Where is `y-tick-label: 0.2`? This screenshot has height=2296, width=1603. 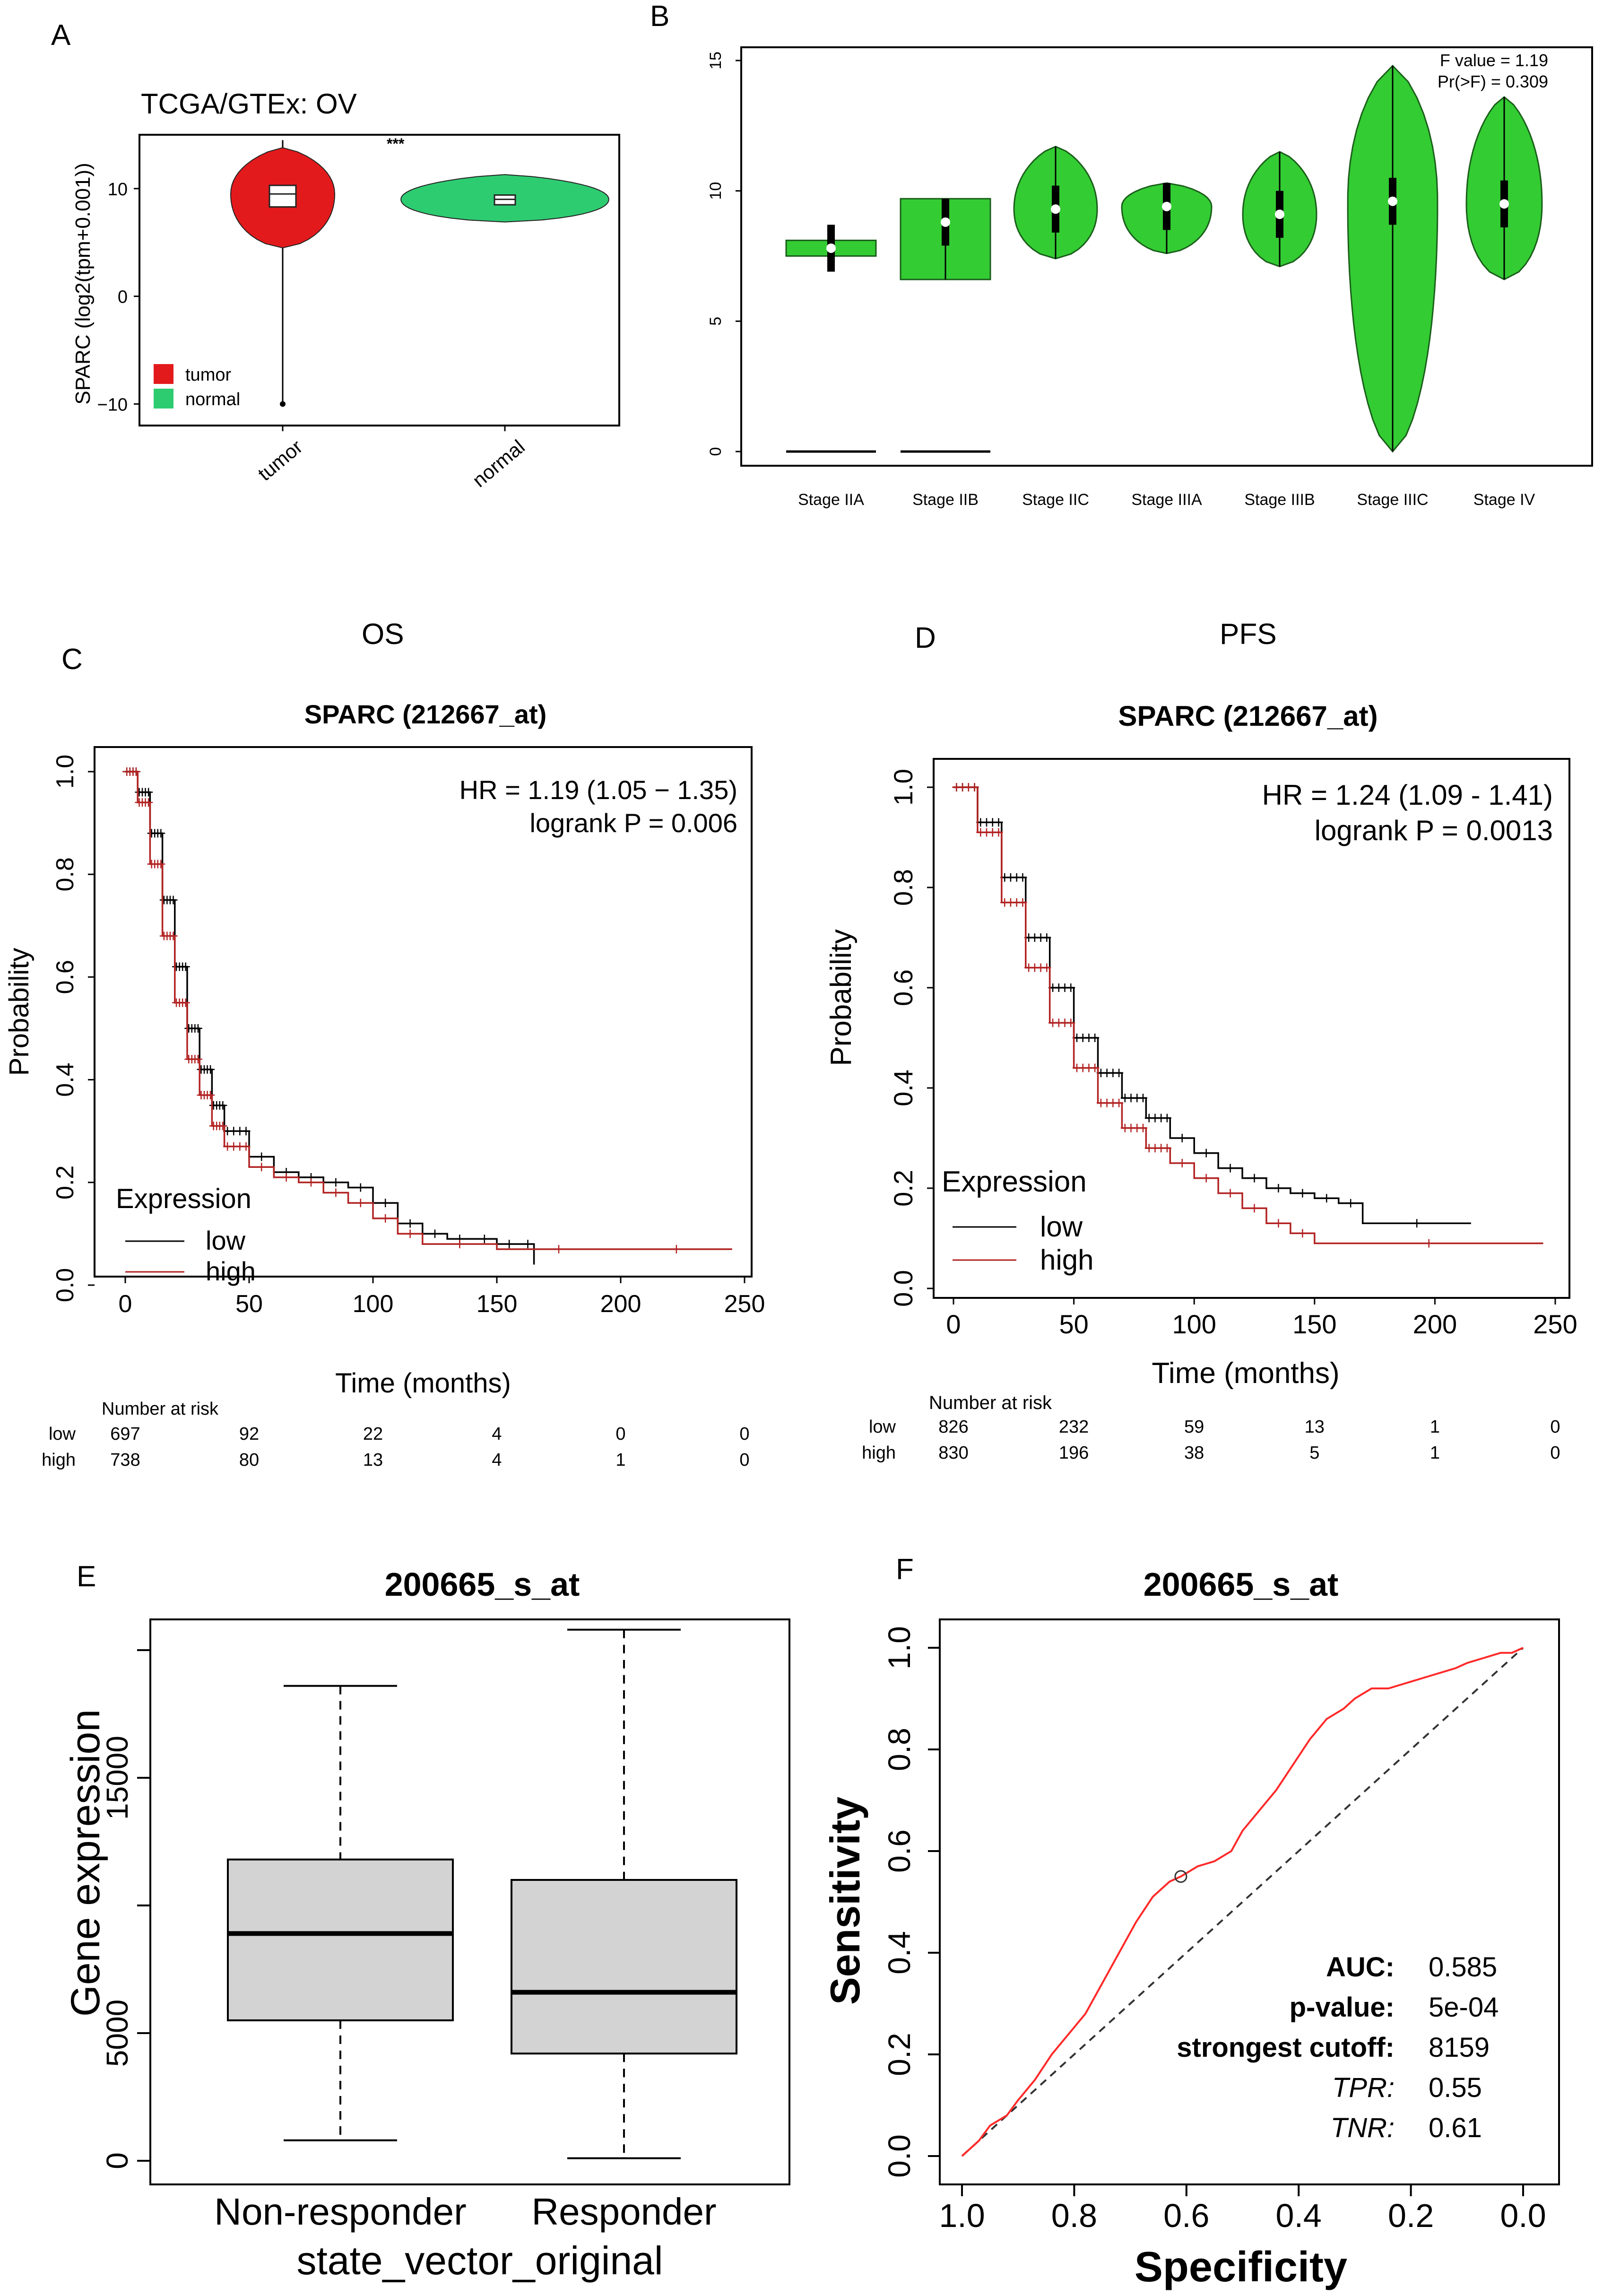 y-tick-label: 0.2 is located at coordinates (65, 1183).